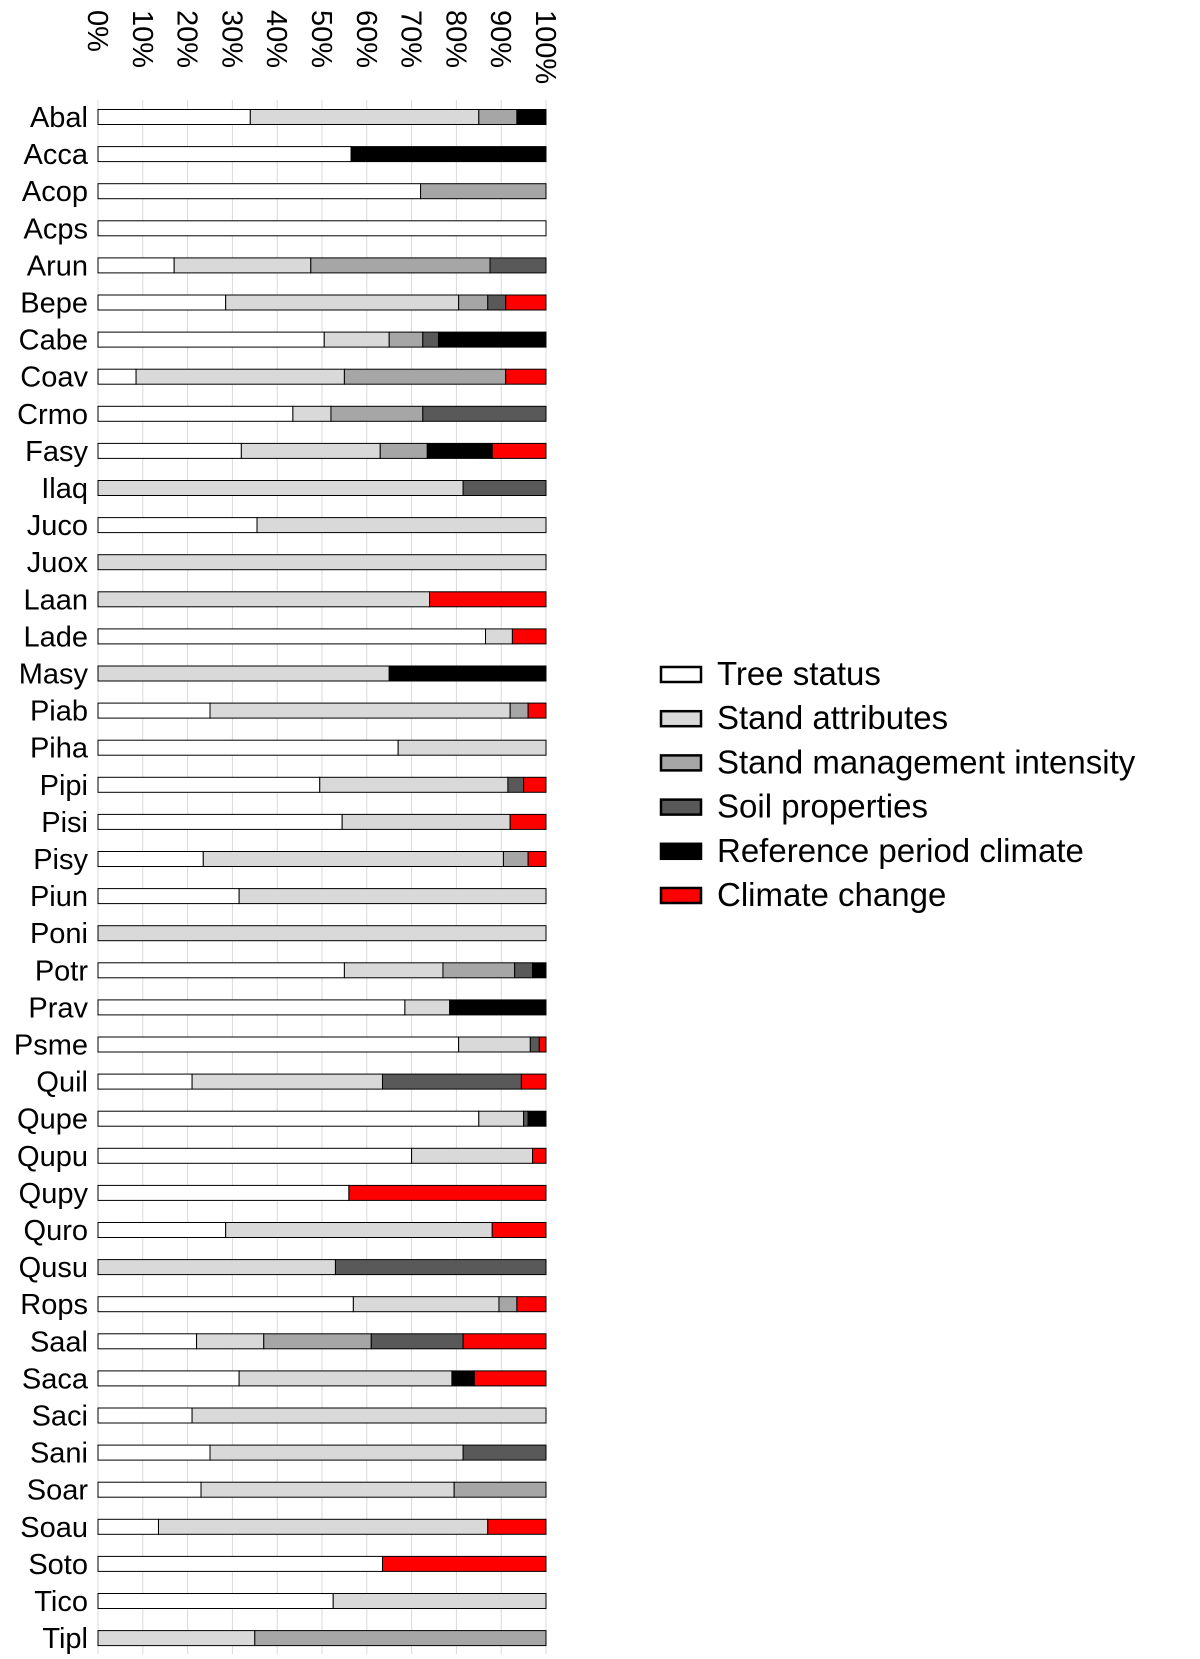 This screenshot has width=1200, height=1659. What do you see at coordinates (55, 1379) in the screenshot?
I see `category-label: Saca` at bounding box center [55, 1379].